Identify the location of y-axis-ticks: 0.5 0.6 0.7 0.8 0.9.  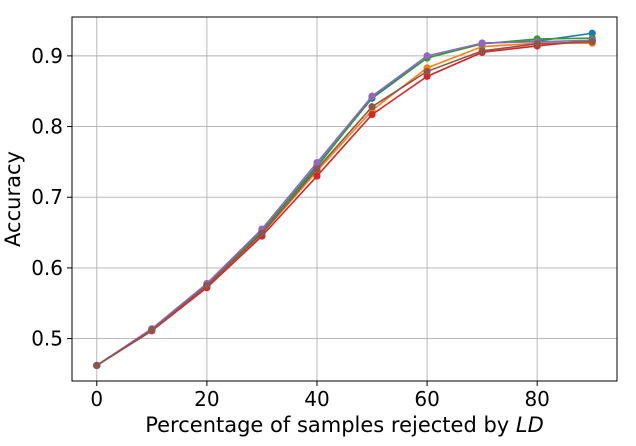
(51, 197).